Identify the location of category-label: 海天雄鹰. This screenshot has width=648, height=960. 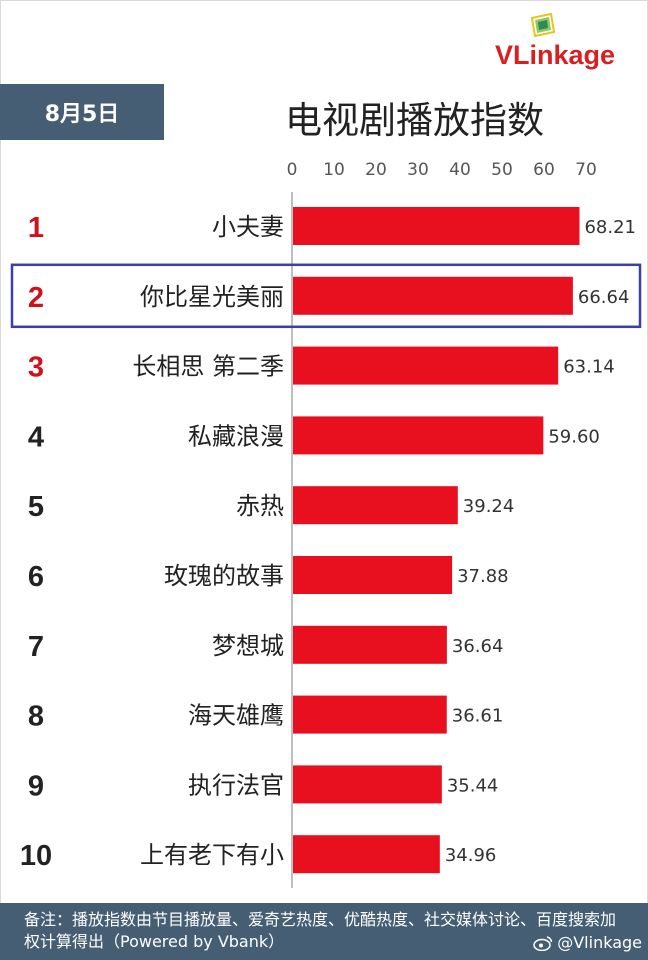
(236, 716).